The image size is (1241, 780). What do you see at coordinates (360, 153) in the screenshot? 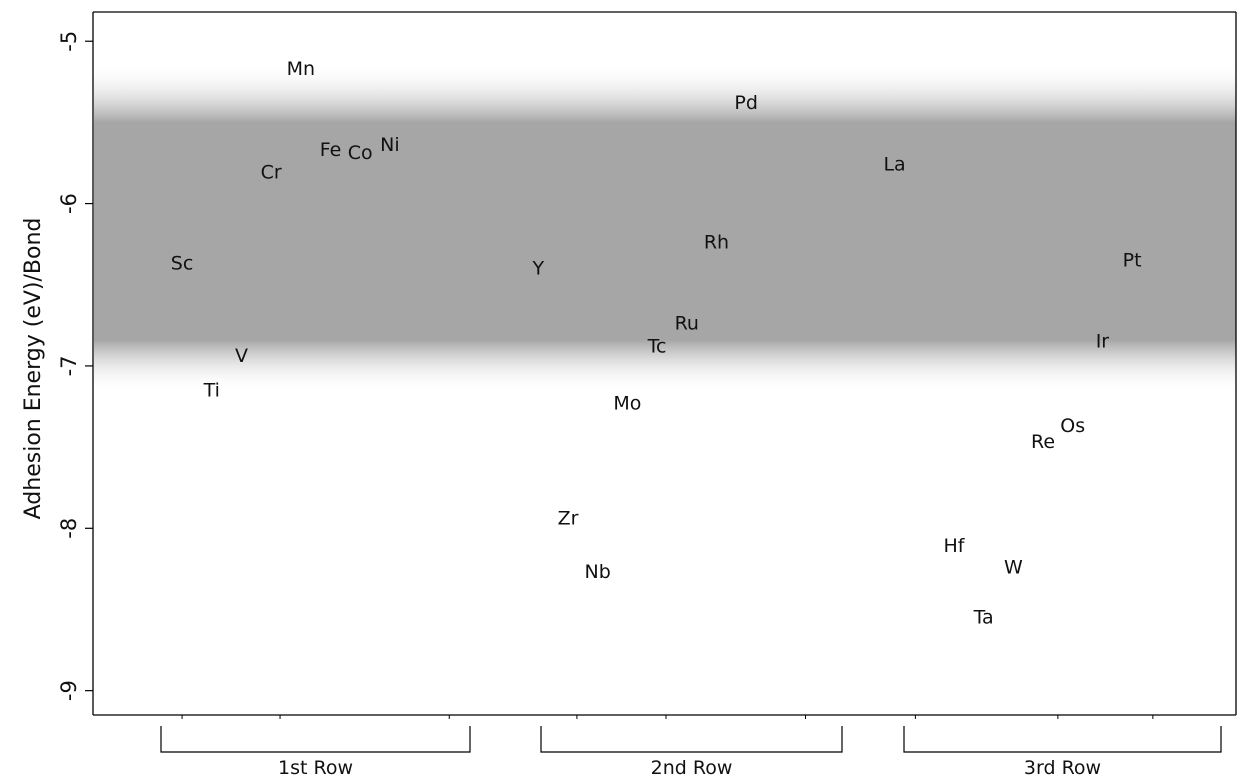
I see `point-label-co: Co` at bounding box center [360, 153].